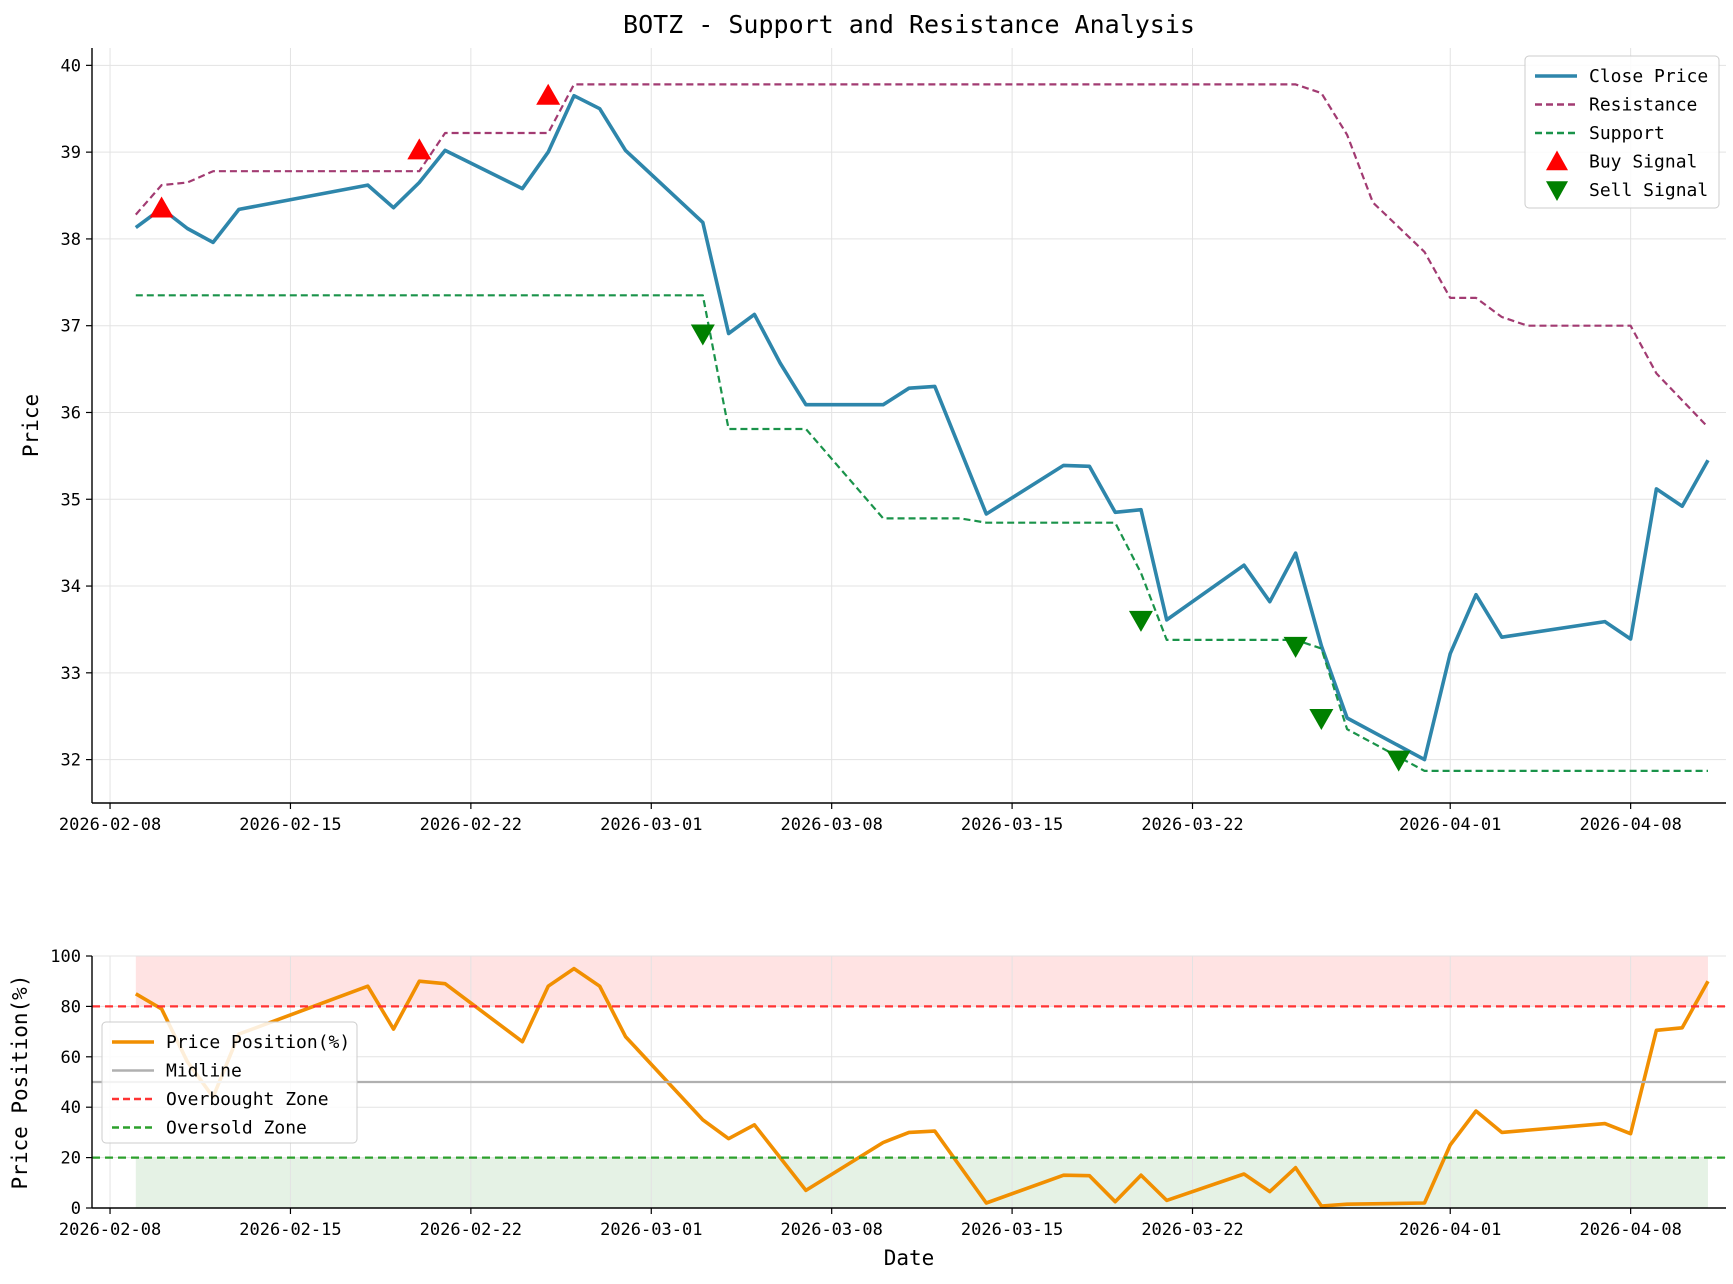 The height and width of the screenshot is (1284, 1733). What do you see at coordinates (71, 674) in the screenshot?
I see `panel1-y-tick-label-1: 33` at bounding box center [71, 674].